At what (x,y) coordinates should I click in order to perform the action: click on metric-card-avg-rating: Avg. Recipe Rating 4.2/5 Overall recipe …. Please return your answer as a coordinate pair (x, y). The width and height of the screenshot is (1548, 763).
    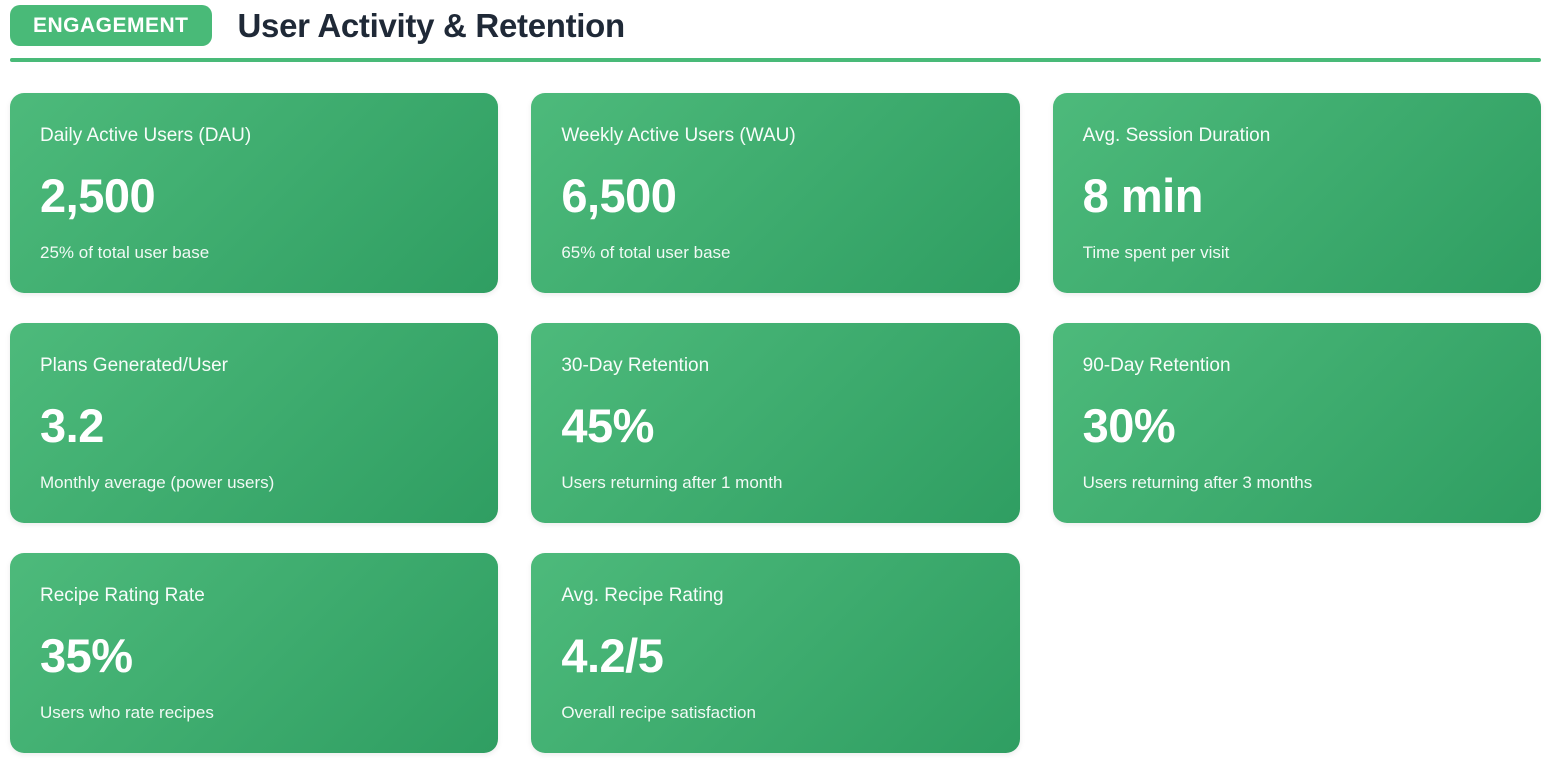
    Looking at the image, I should click on (775, 653).